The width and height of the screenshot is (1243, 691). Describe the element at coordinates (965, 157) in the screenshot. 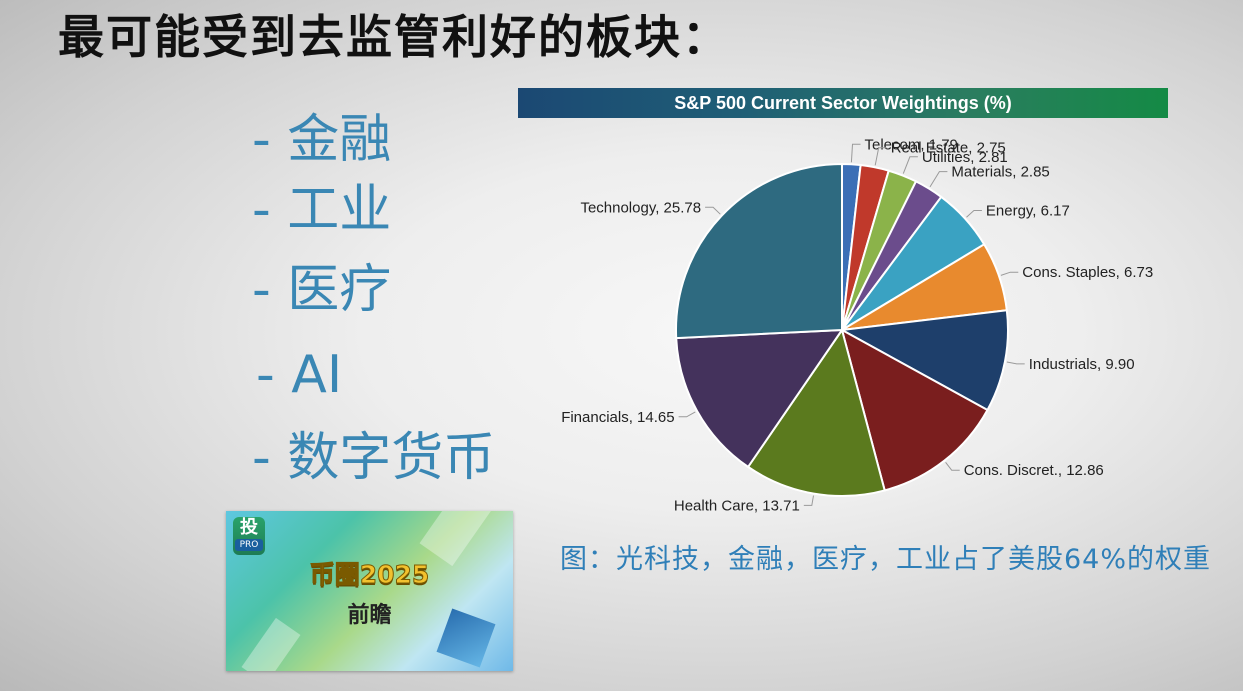

I see `data-label: Utilities, 2.81` at that location.